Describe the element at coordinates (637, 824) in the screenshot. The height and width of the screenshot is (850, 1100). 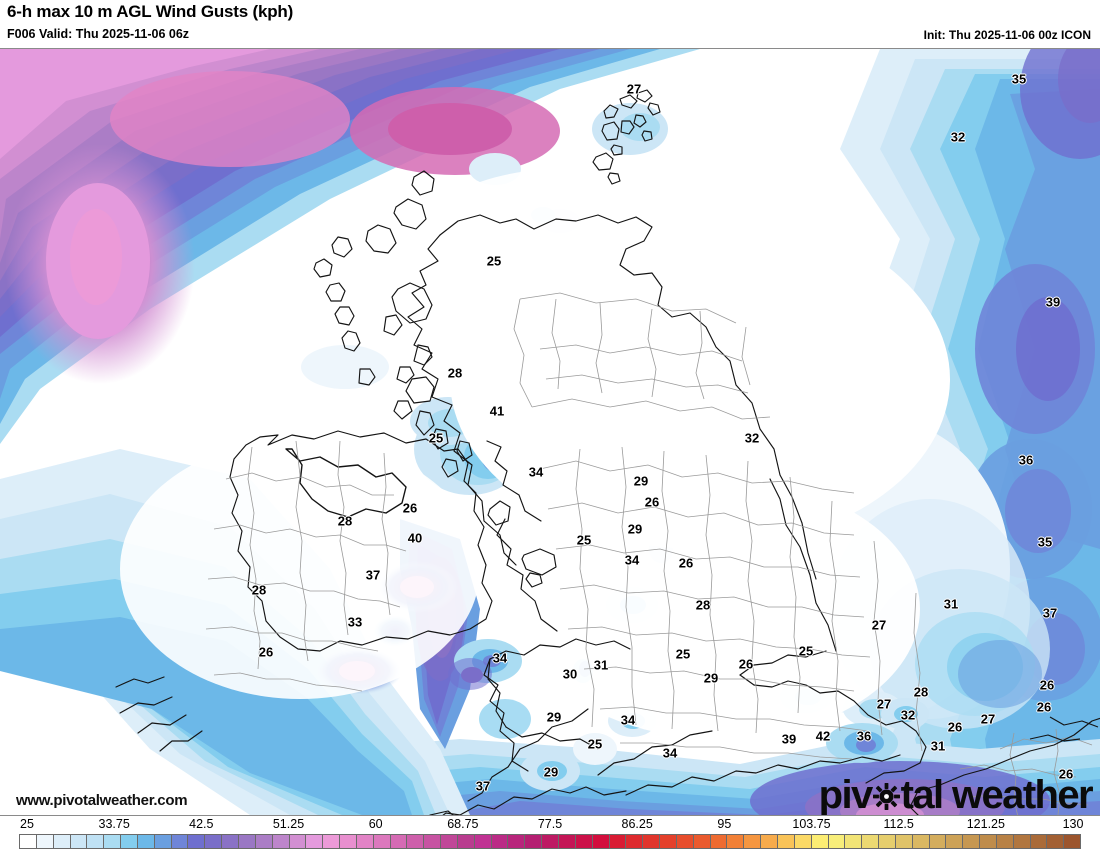
I see `colorbar-tick: 86.25` at that location.